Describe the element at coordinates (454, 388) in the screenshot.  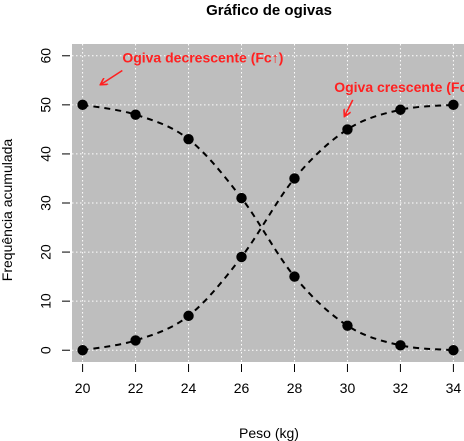
I see `x-tick-label: 34` at that location.